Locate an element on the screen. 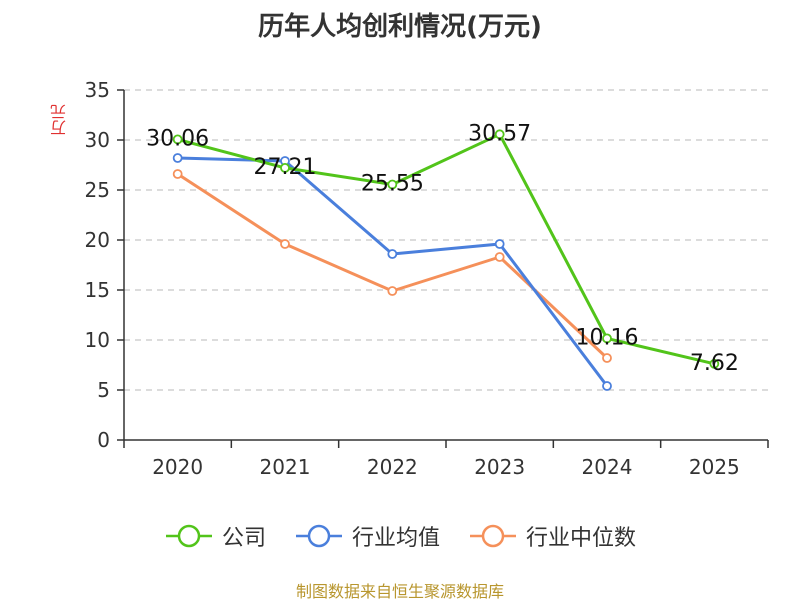 This screenshot has height=602, width=800. data-label: 27.21 is located at coordinates (285, 167).